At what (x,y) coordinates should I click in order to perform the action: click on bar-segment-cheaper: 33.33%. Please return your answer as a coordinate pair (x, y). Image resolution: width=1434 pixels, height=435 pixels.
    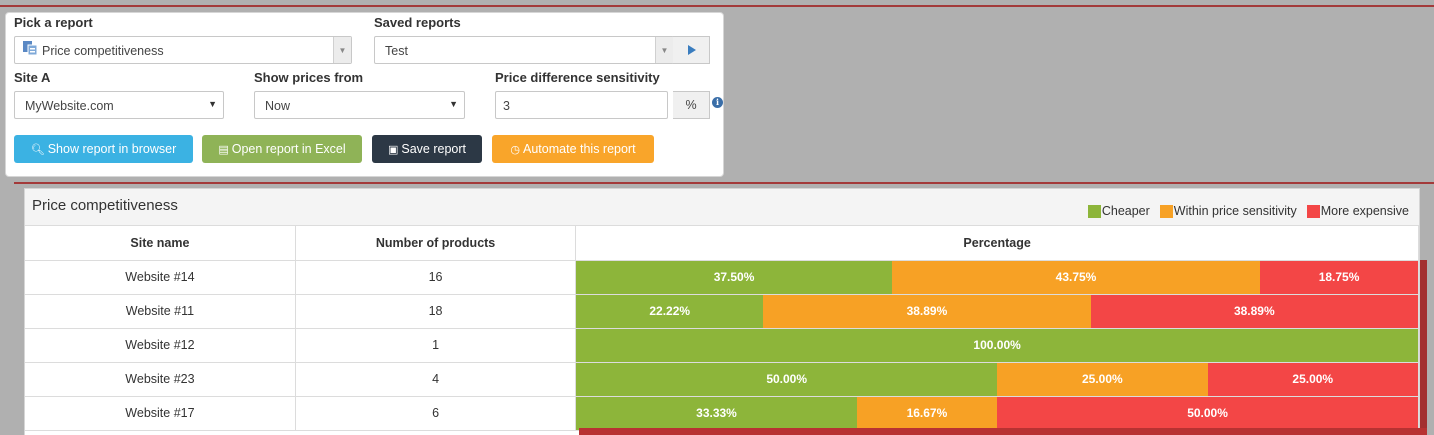
    Looking at the image, I should click on (716, 413).